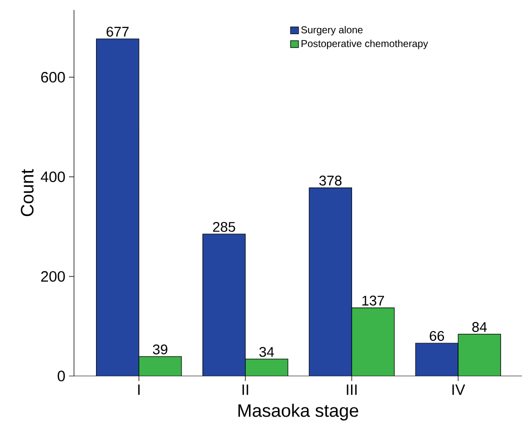 The image size is (522, 432). Describe the element at coordinates (61, 376) in the screenshot. I see `y-tick-label: 0` at that location.